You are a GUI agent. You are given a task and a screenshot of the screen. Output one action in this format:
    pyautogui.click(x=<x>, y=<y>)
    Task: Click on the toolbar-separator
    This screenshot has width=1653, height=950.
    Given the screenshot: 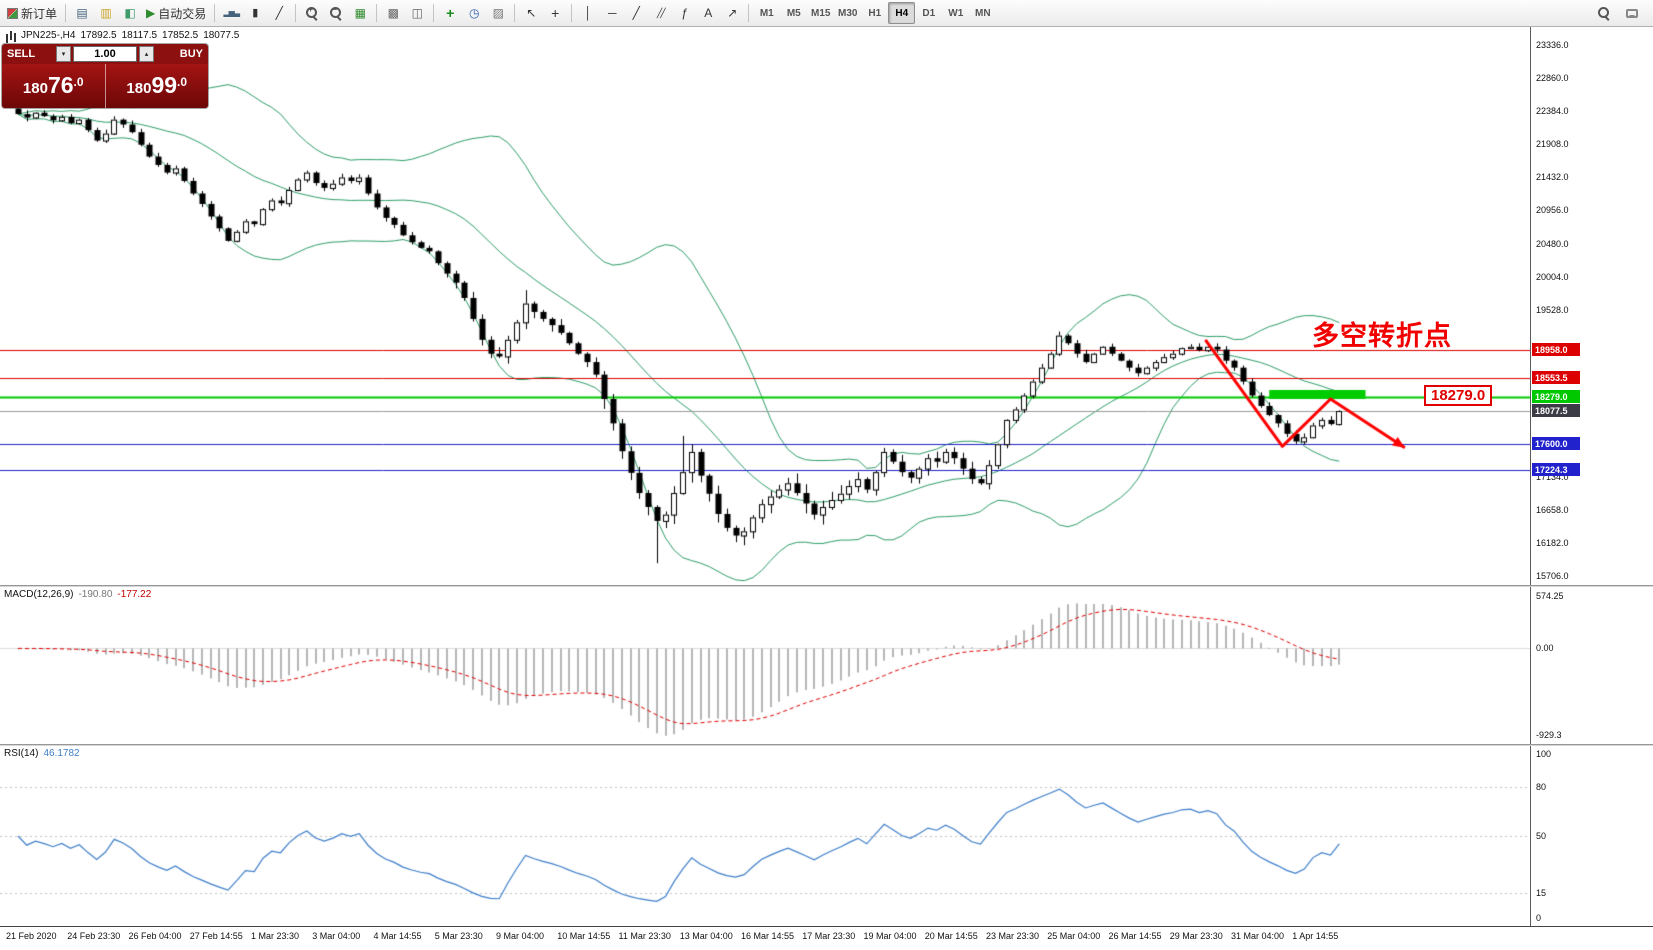 What is the action you would take?
    pyautogui.click(x=296, y=13)
    